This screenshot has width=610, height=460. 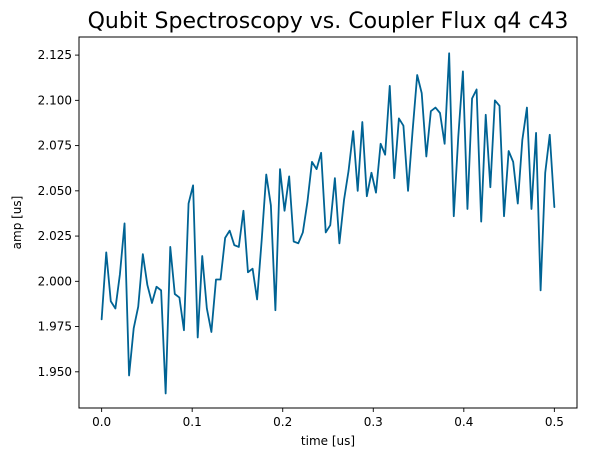 I want to click on x-tick-label: 0.1, so click(x=192, y=422).